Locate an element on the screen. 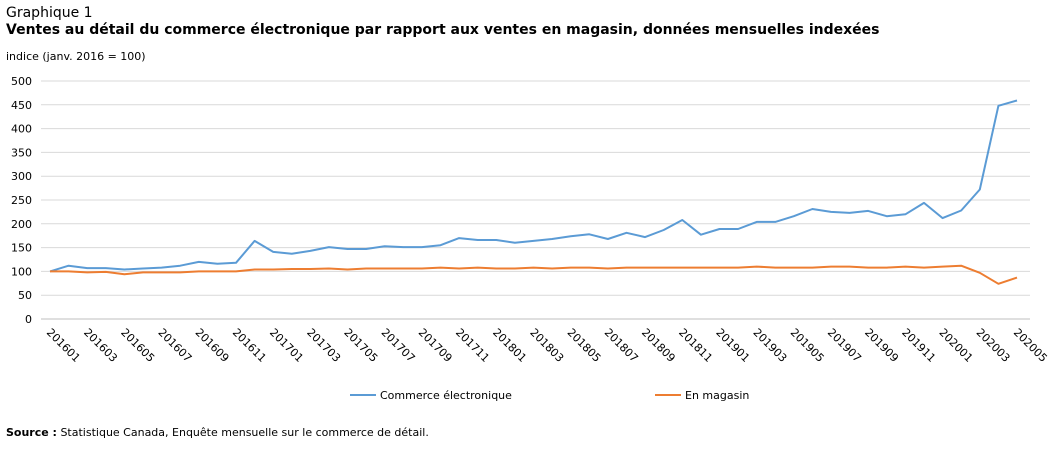 The width and height of the screenshot is (1063, 454). x-tick-label: 201709 is located at coordinates (435, 345).